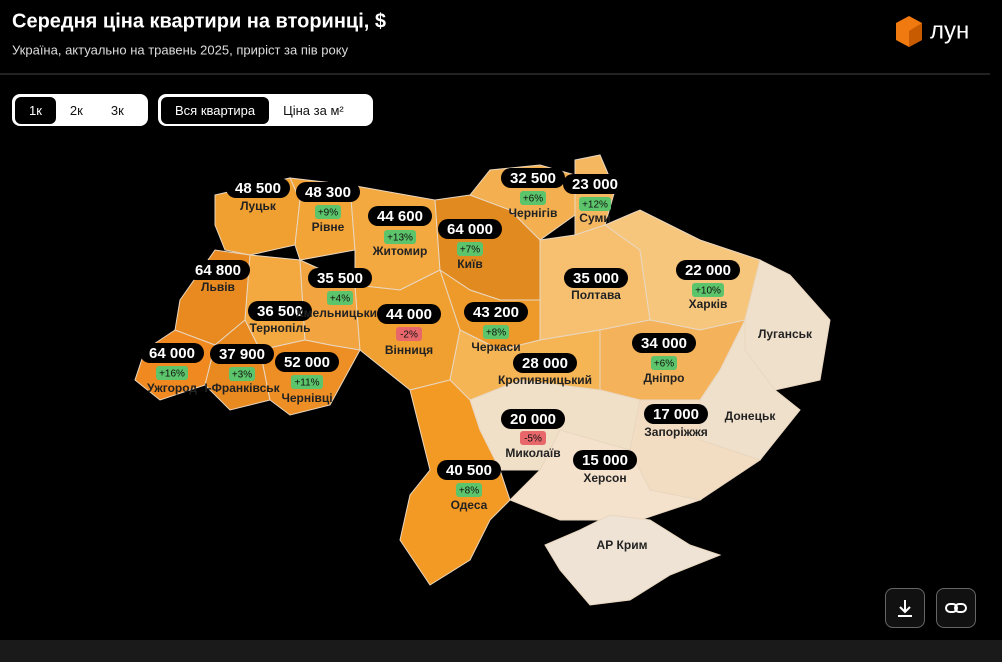  What do you see at coordinates (622, 545) in the screenshot?
I see `region-name: АР Крим` at bounding box center [622, 545].